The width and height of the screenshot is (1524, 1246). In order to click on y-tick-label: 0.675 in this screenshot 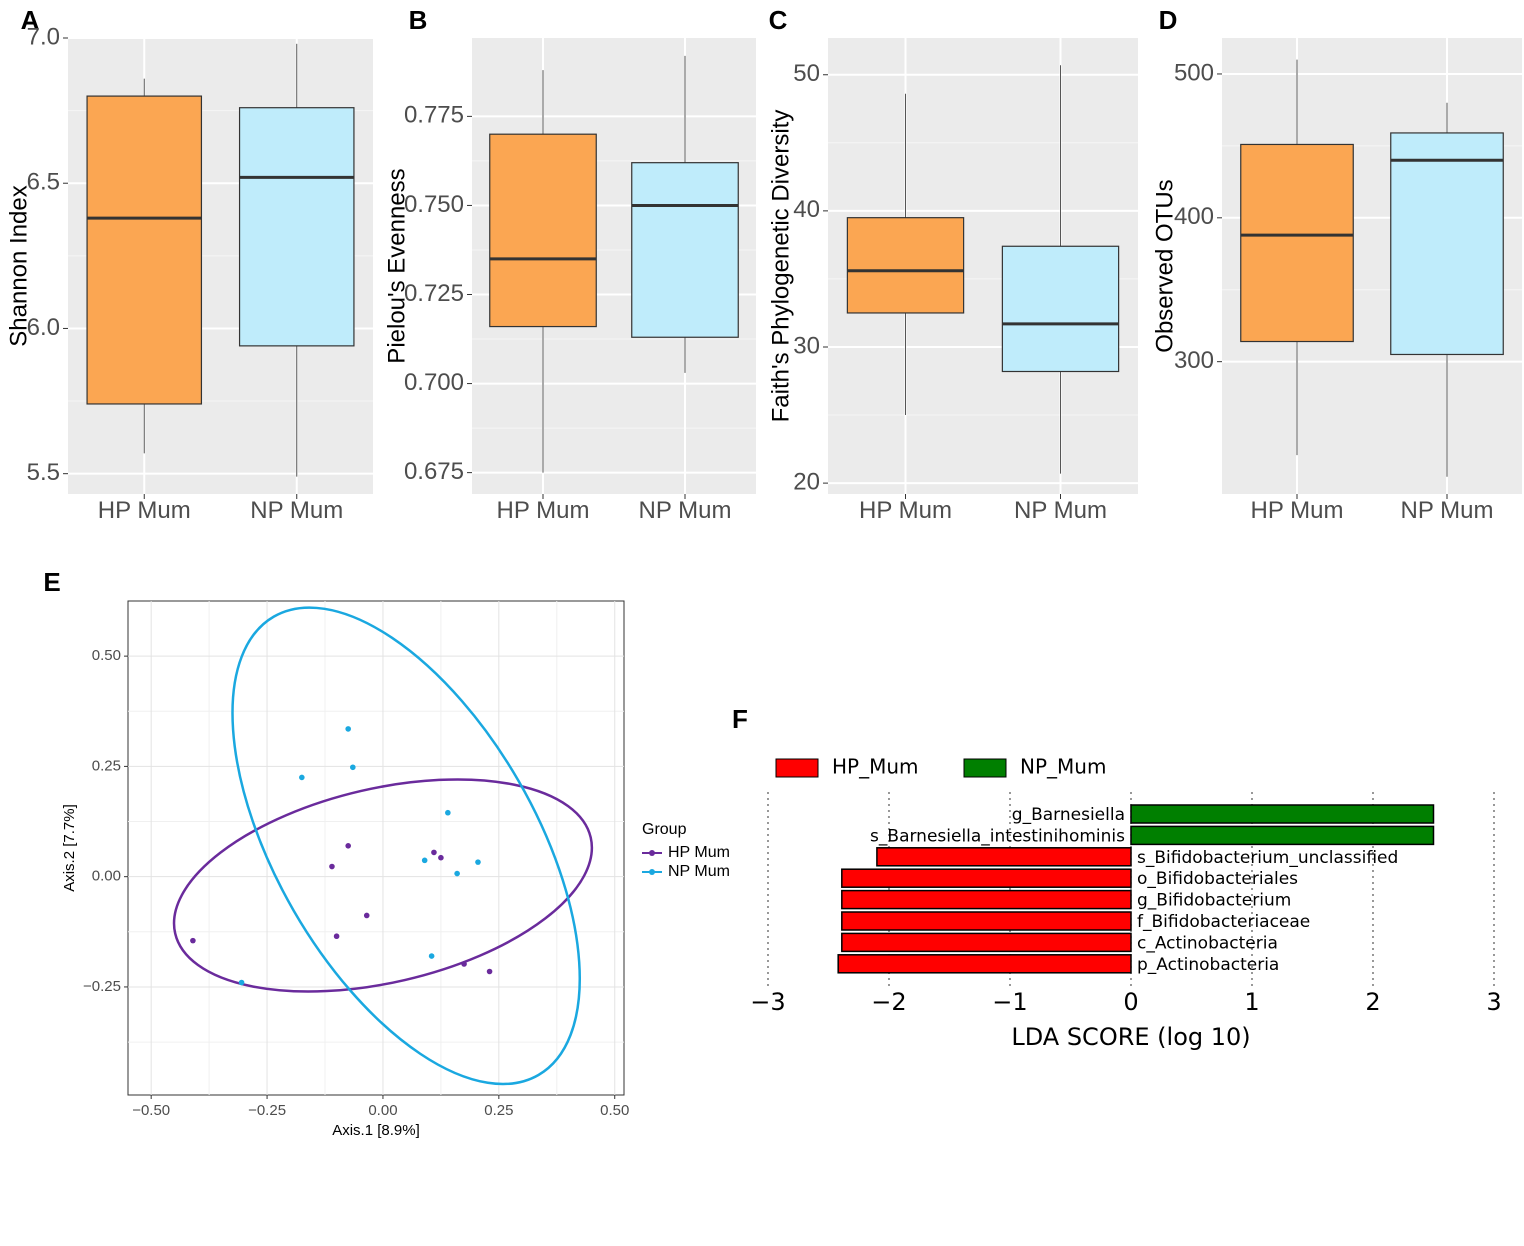, I will do `click(434, 471)`.